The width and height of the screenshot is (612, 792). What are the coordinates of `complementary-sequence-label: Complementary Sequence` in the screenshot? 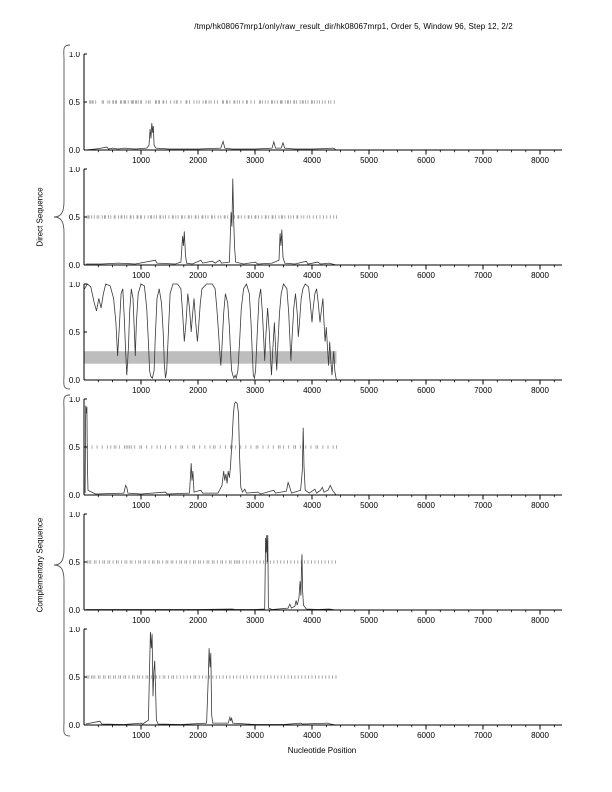 It's located at (40, 565).